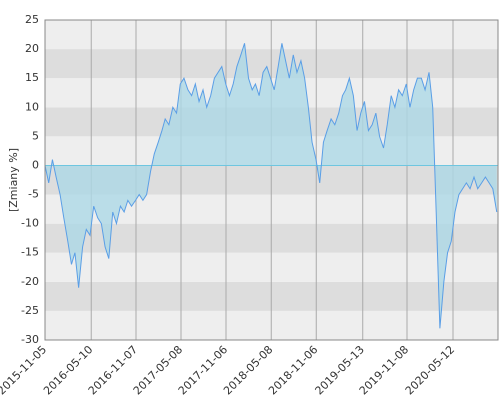 The height and width of the screenshot is (400, 500). What do you see at coordinates (30, 252) in the screenshot?
I see `y-tick-label: -15` at bounding box center [30, 252].